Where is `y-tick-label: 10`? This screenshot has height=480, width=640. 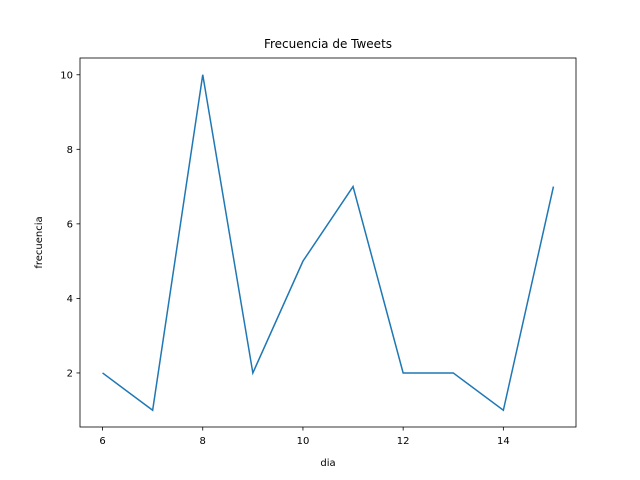
y-tick-label: 10 is located at coordinates (66, 75).